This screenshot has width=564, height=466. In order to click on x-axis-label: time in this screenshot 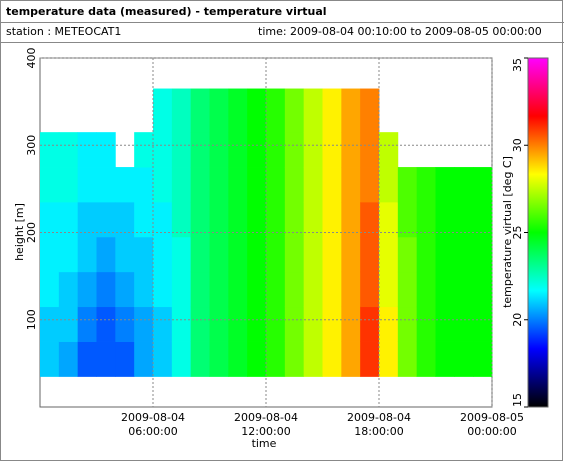, I will do `click(264, 443)`.